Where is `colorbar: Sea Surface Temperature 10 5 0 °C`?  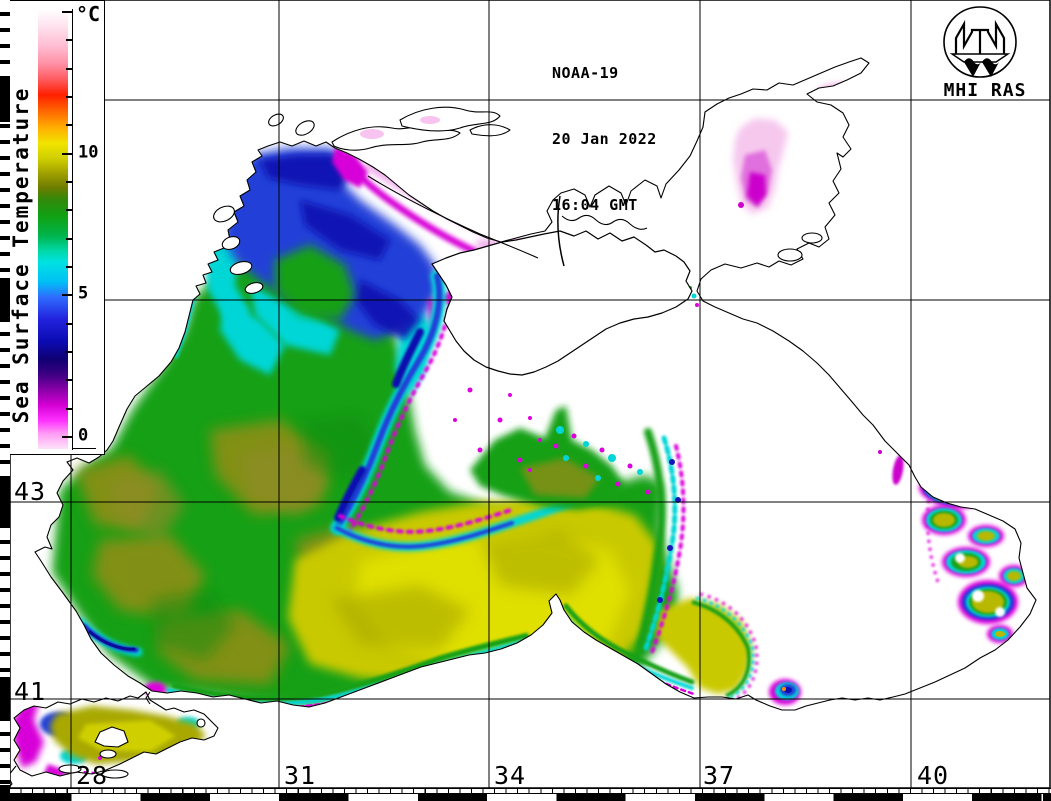
colorbar: Sea Surface Temperature 10 5 0 °C is located at coordinates (57, 228).